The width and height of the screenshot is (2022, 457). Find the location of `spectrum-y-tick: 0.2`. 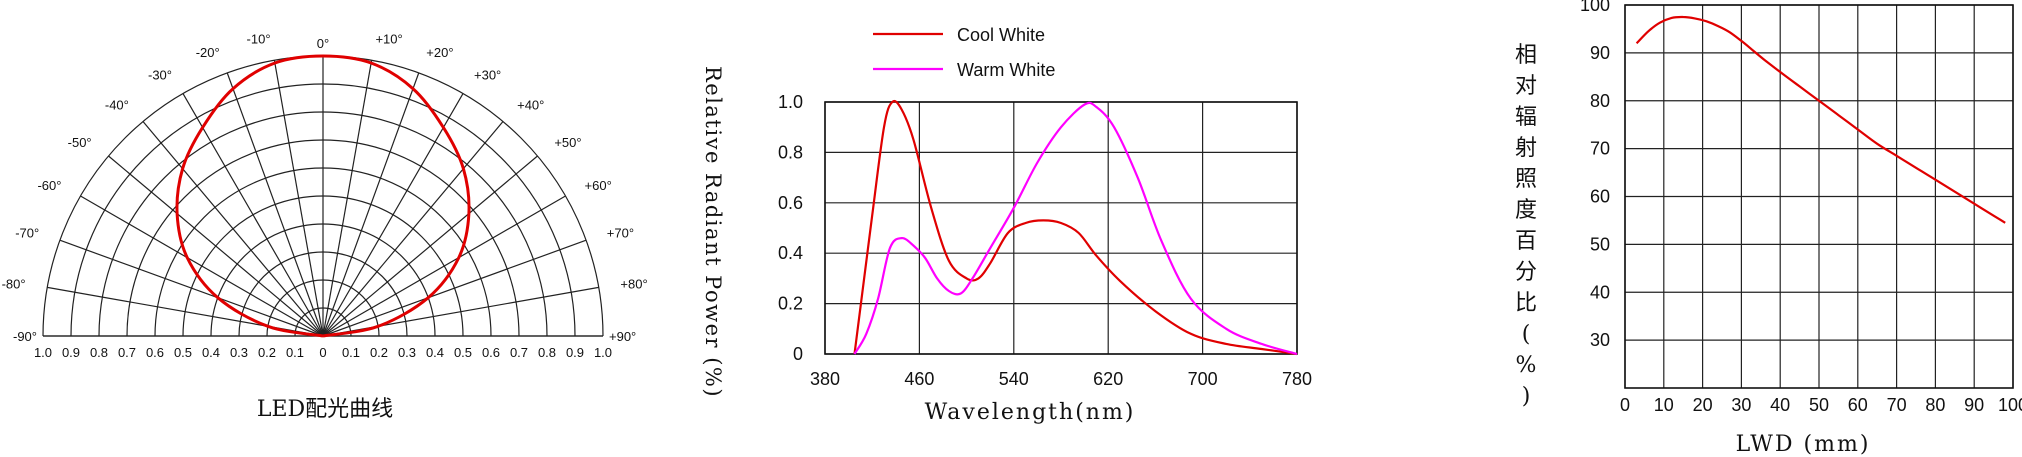

spectrum-y-tick: 0.2 is located at coordinates (790, 304).